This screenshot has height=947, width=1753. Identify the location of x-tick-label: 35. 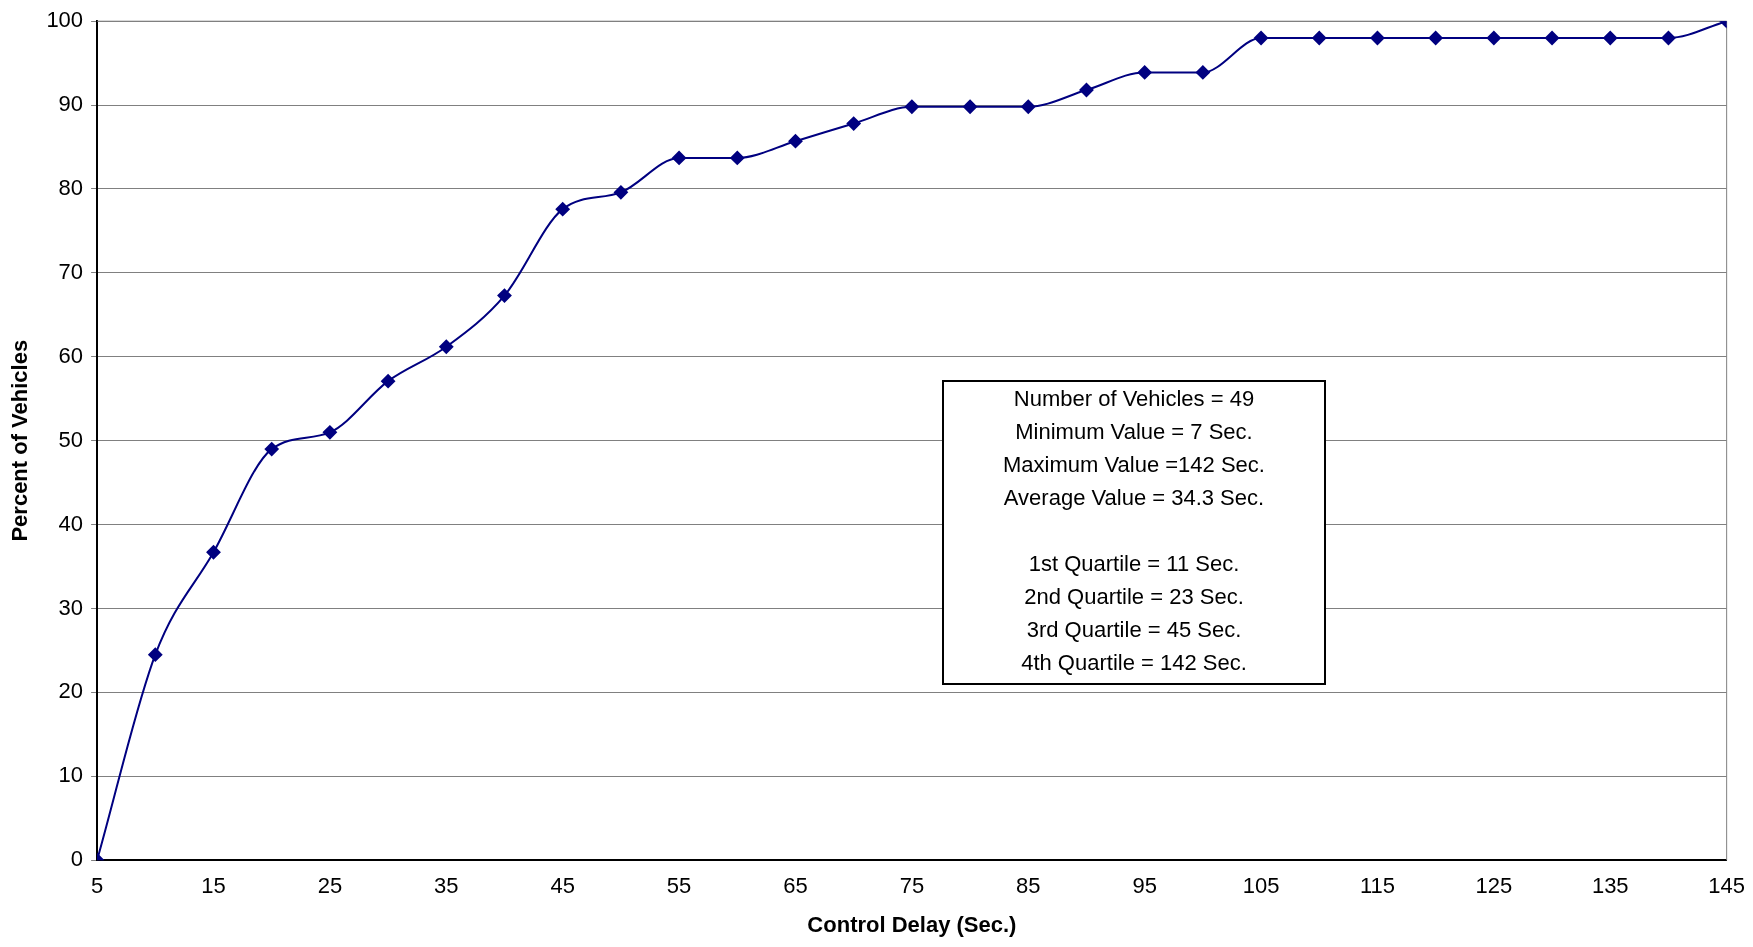
(446, 886).